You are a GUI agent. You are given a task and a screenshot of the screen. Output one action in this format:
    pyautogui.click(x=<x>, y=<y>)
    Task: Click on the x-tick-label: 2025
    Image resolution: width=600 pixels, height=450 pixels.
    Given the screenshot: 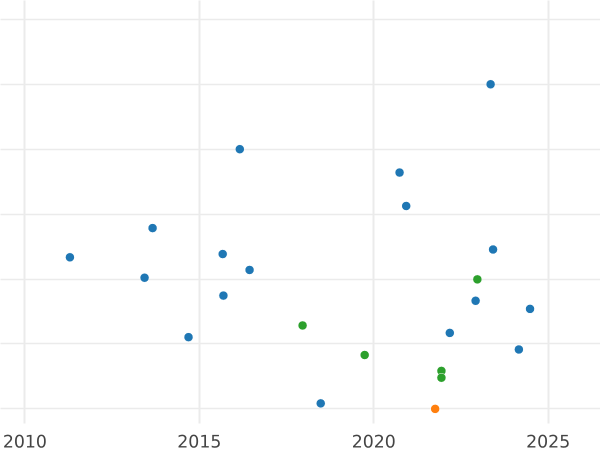 What is the action you would take?
    pyautogui.click(x=548, y=441)
    